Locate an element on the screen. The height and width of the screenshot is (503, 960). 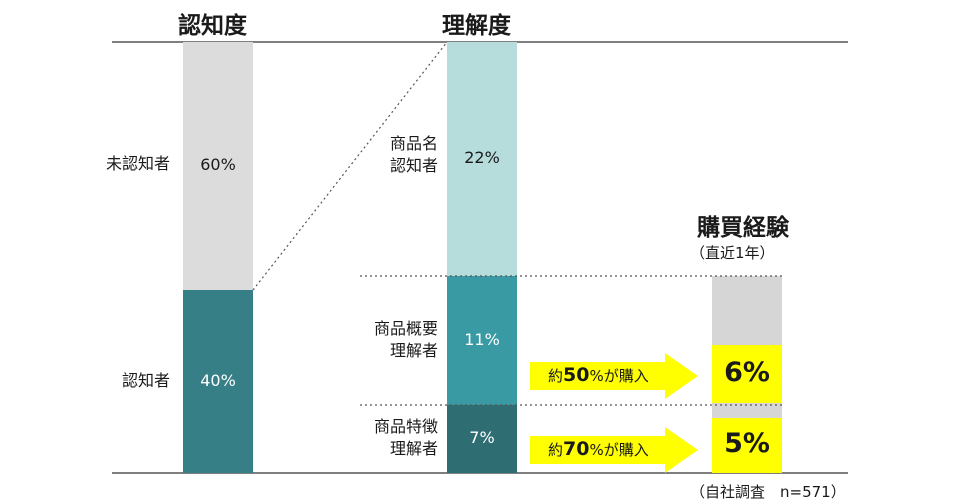
purchase-box-feature is located at coordinates (747, 445).